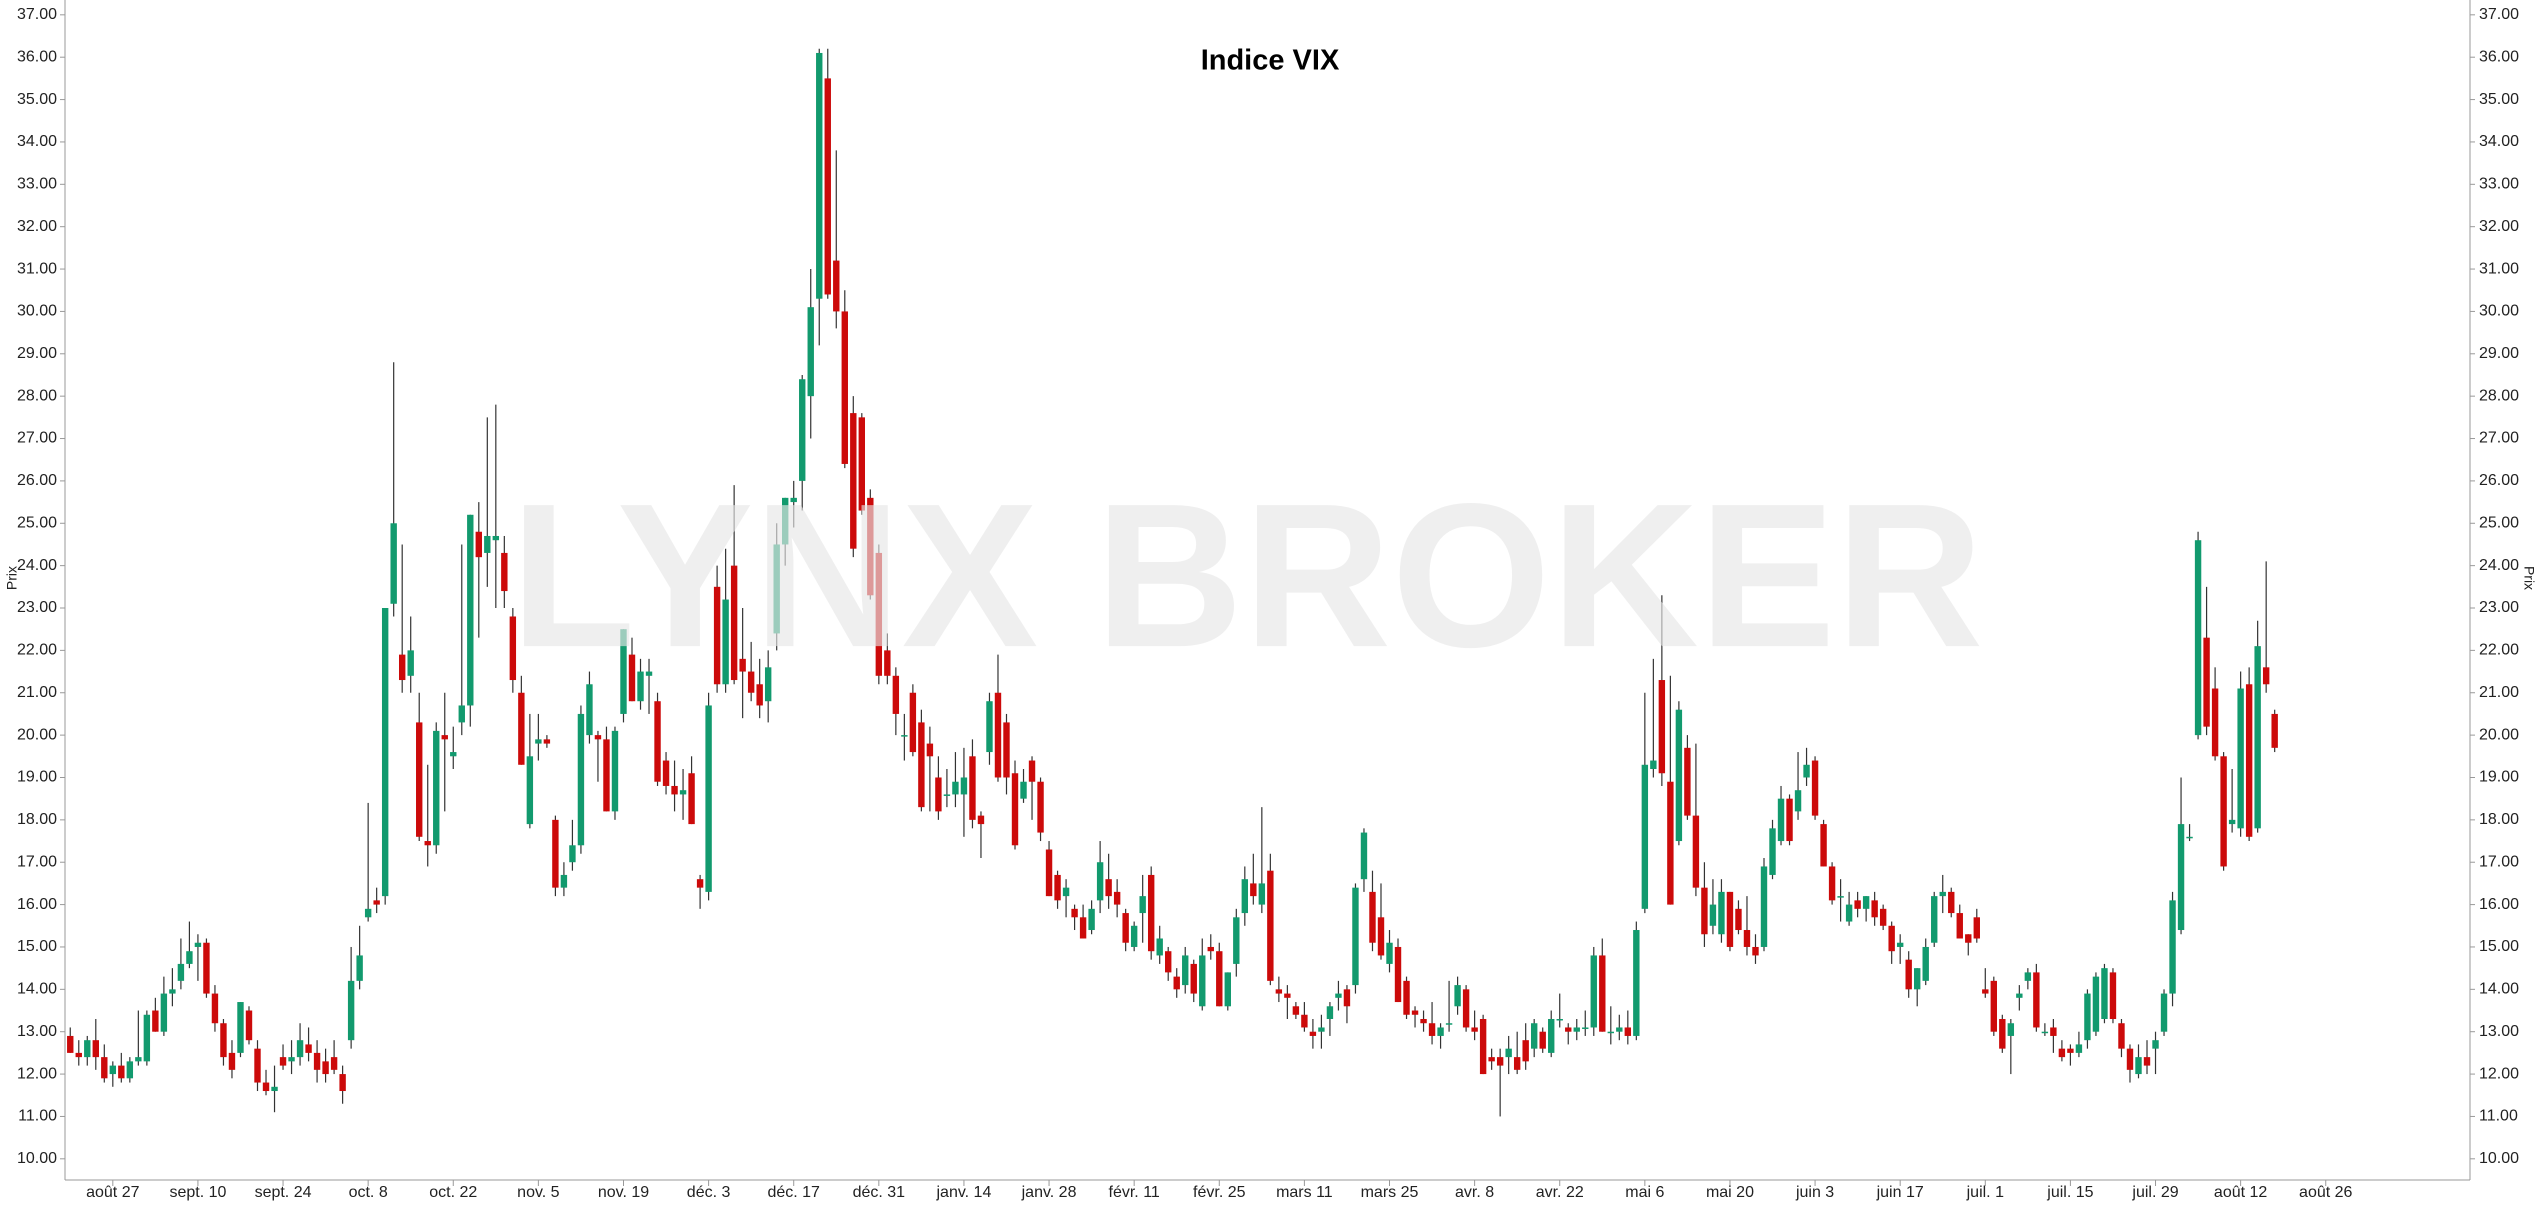  I want to click on y-tick-label-right: 17.00, so click(2499, 861).